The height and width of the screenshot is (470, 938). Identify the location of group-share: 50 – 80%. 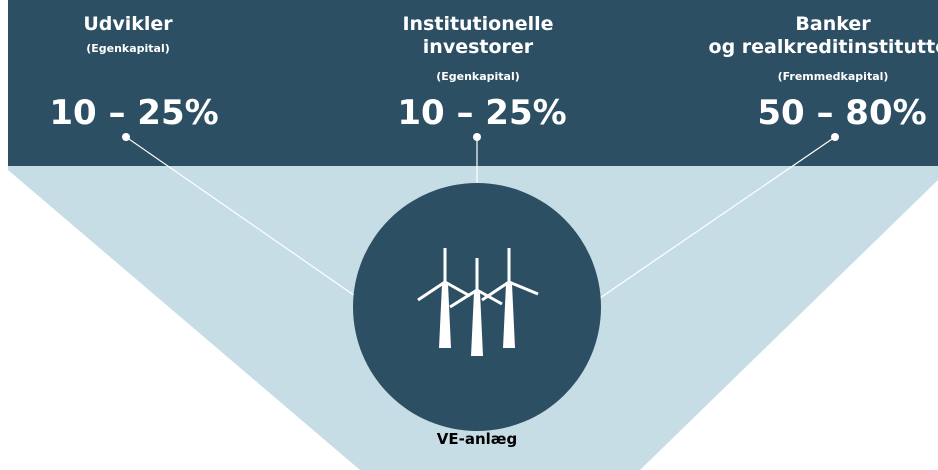
(841, 113).